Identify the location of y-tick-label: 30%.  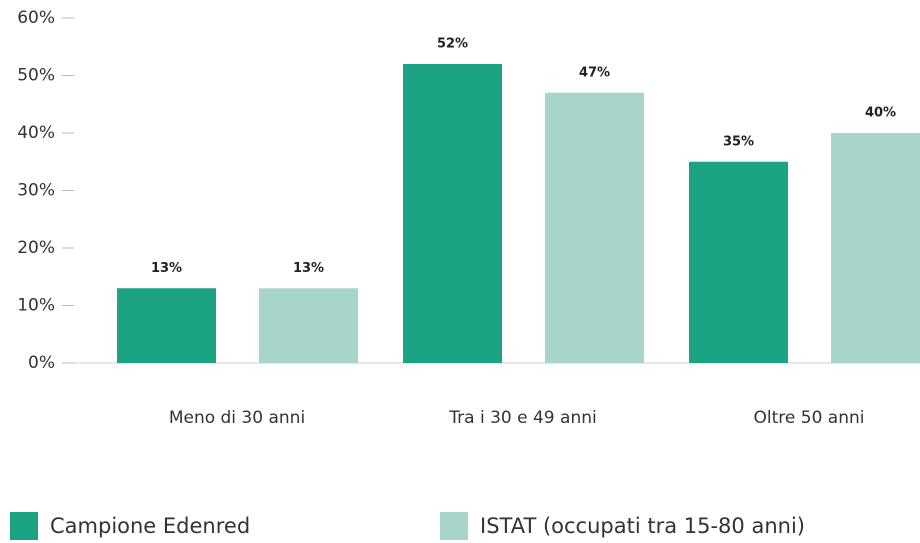
(36, 191).